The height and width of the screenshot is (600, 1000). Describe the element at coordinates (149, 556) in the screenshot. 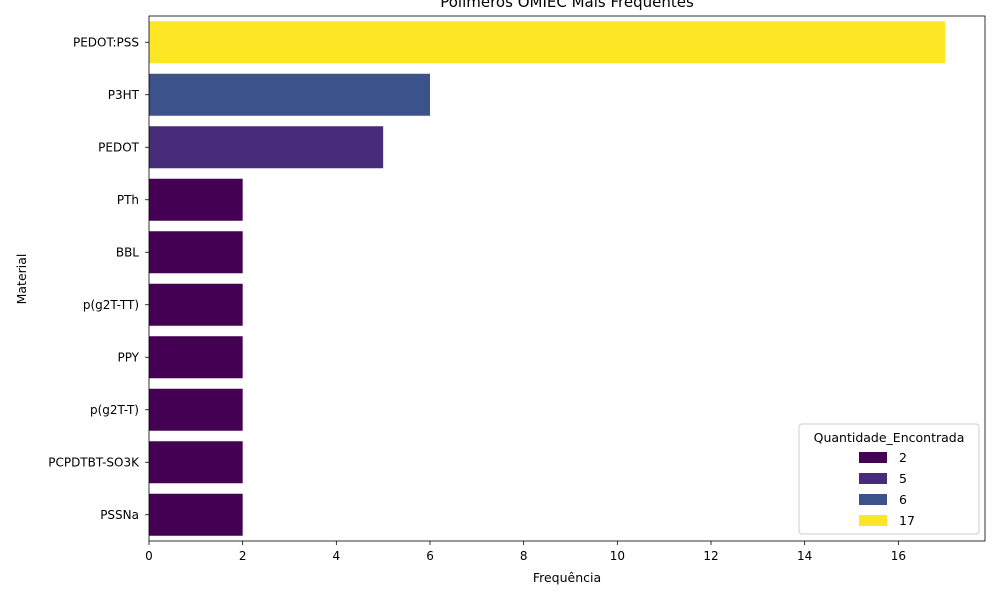

I see `x-tick-label: 0` at that location.